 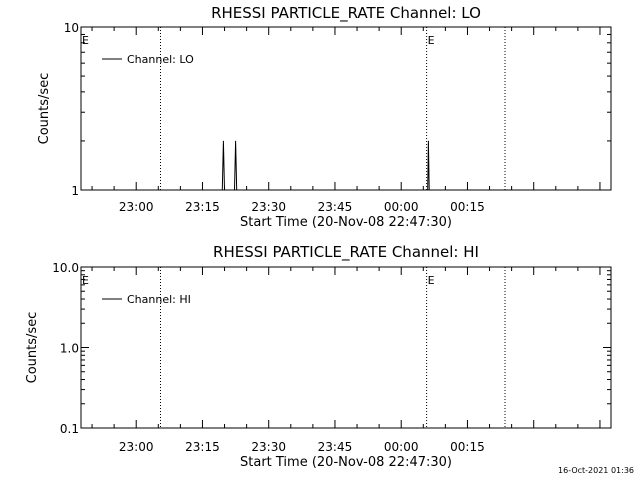 What do you see at coordinates (32, 348) in the screenshot?
I see `chart-2-y-axis-label: Counts/sec` at bounding box center [32, 348].